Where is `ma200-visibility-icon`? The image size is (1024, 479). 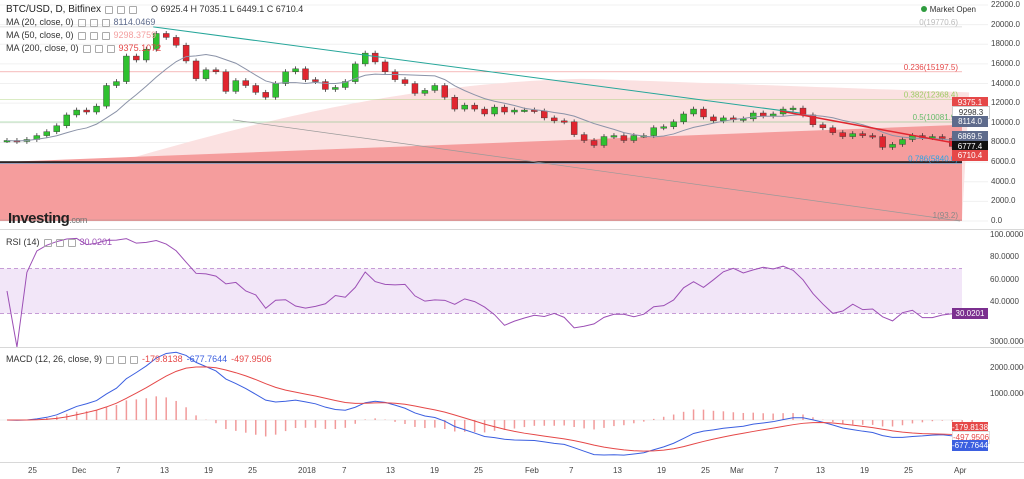
ma200-visibility-icon is located at coordinates (86, 48).